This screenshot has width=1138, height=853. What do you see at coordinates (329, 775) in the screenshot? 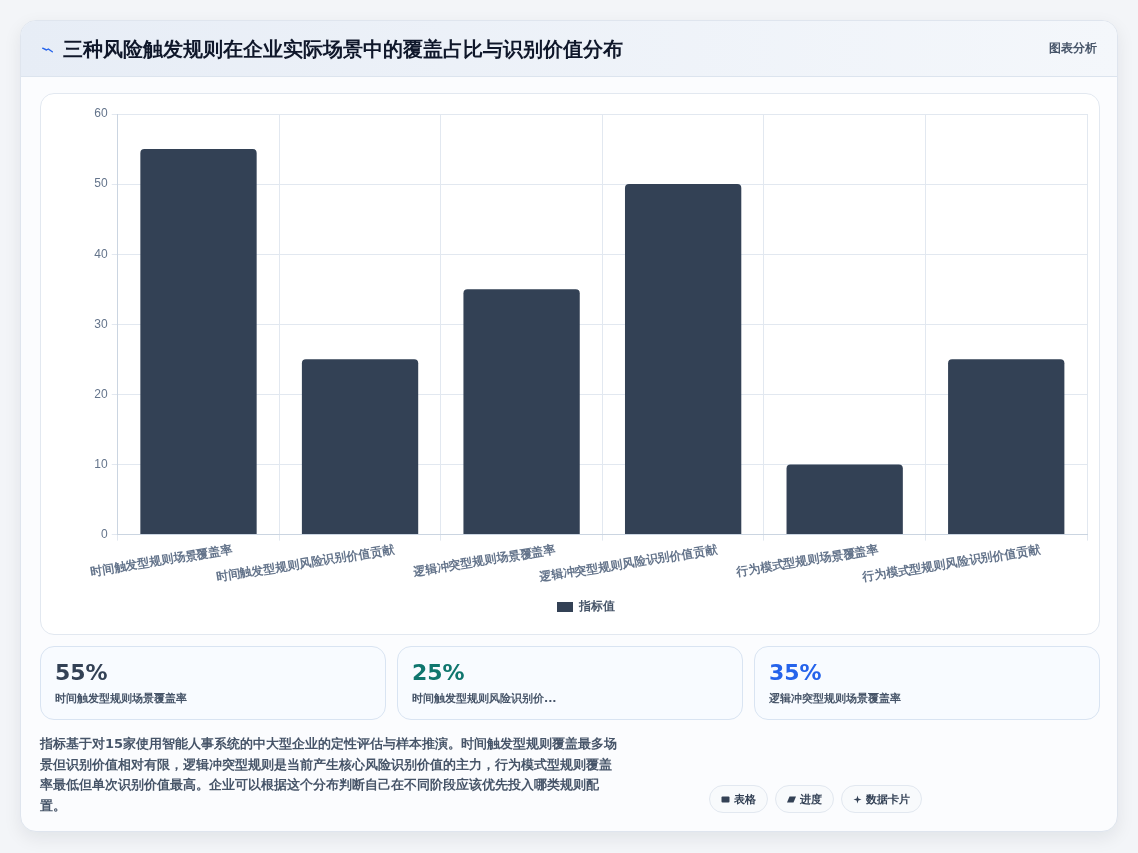
I see `text: 指标基于对15家使用智能人事系统的中大型企业的定性评估与样本推演。时间触发型规则覆盖最多场景但识别价值相对有限，逻辑冲突型规则是当前产生核心风险识别价值的主力，行为模式型规则覆盖率最低但单次识别价值最高。企业可以根据这个分布判断自己在不同阶段应该优先投入哪类规则配置。` at bounding box center [329, 775].